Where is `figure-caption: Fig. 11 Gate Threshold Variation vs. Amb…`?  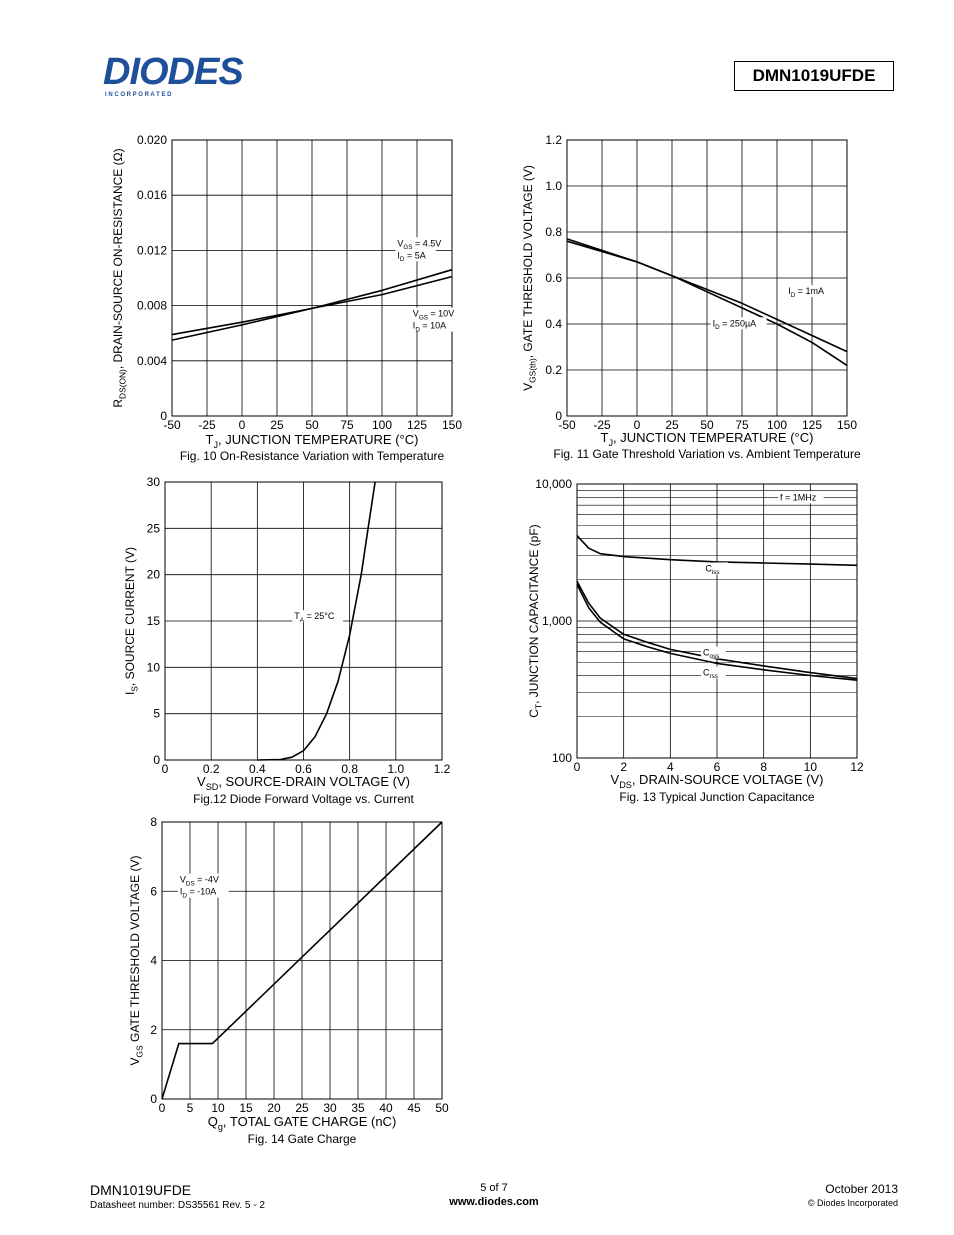 figure-caption: Fig. 11 Gate Threshold Variation vs. Amb… is located at coordinates (707, 454).